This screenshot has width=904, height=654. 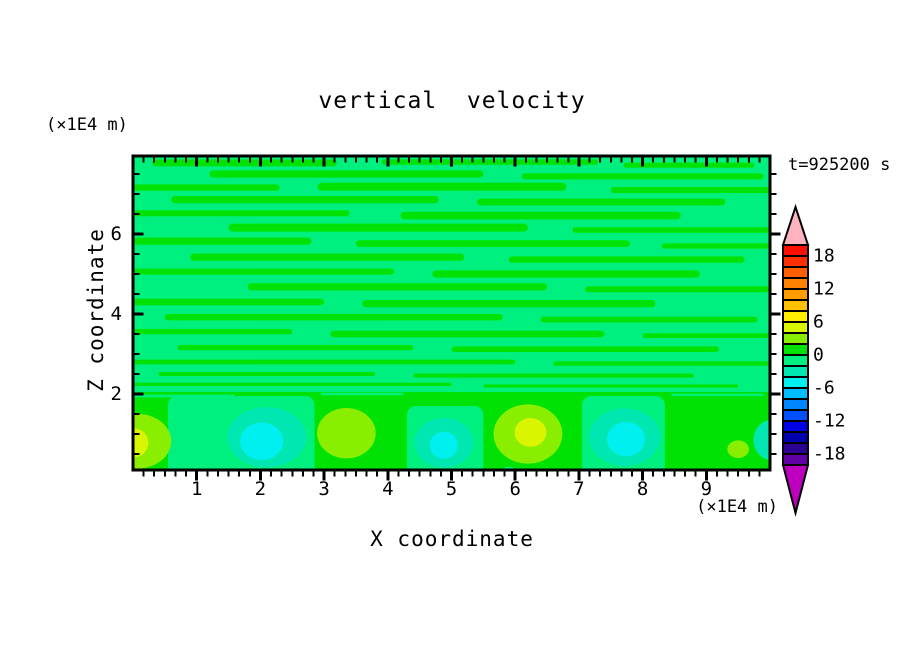 What do you see at coordinates (818, 322) in the screenshot?
I see `colorbar-tick-label: 6` at bounding box center [818, 322].